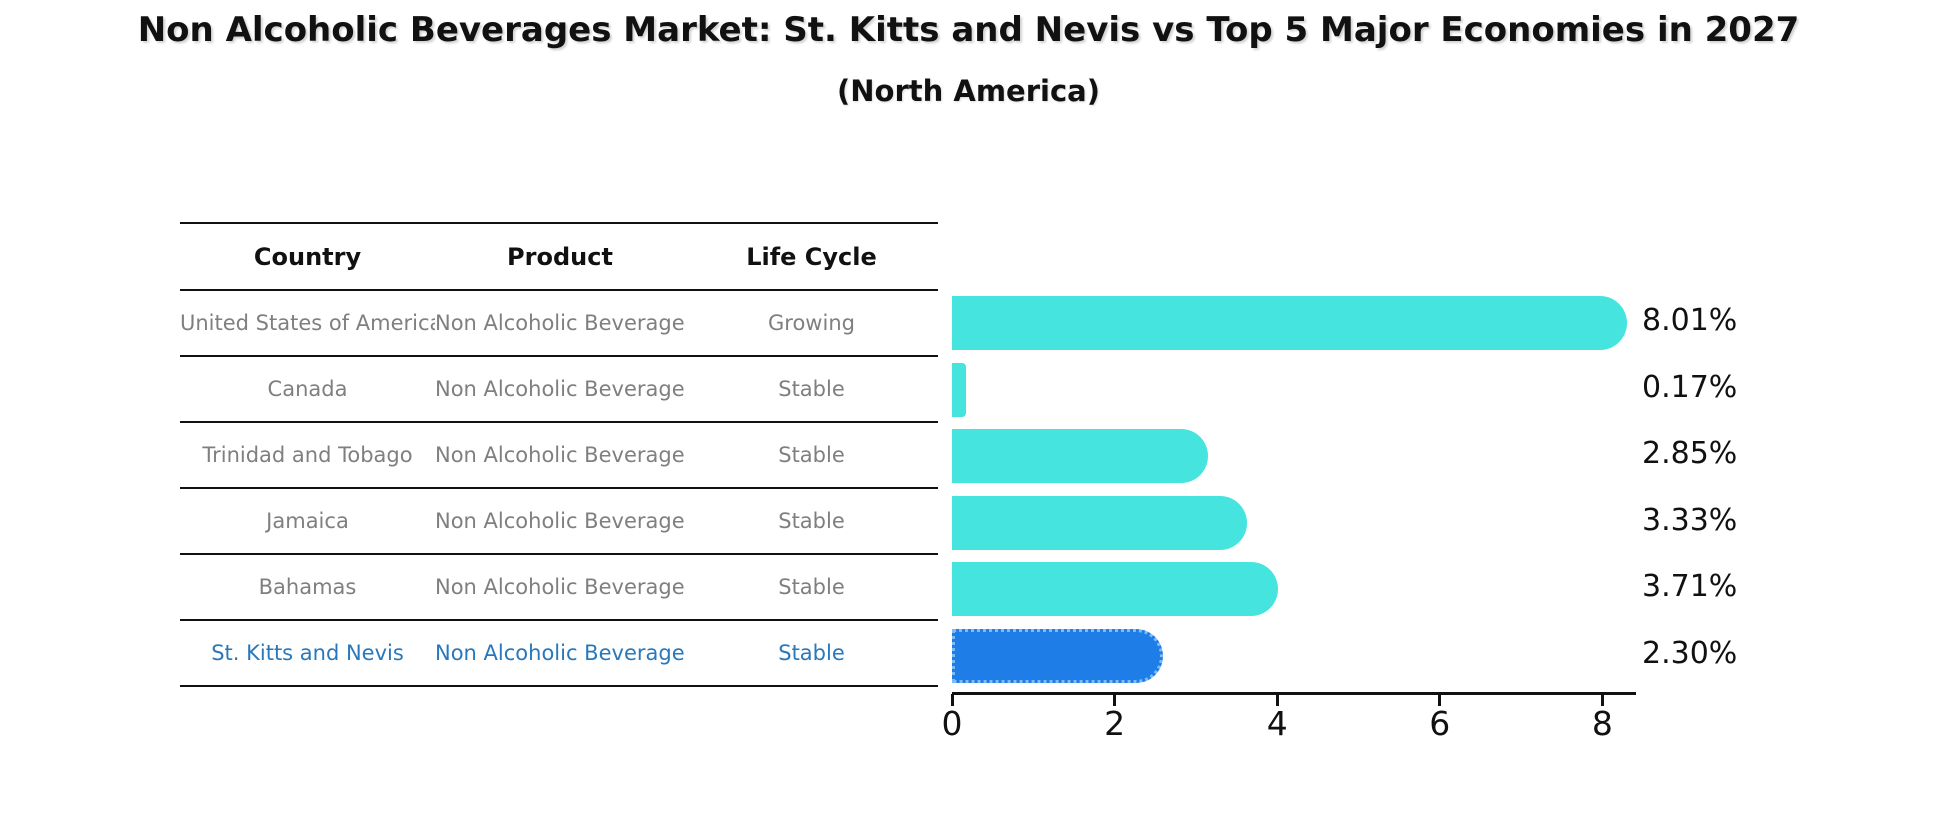  I want to click on table-cell-country: Canada, so click(307, 389).